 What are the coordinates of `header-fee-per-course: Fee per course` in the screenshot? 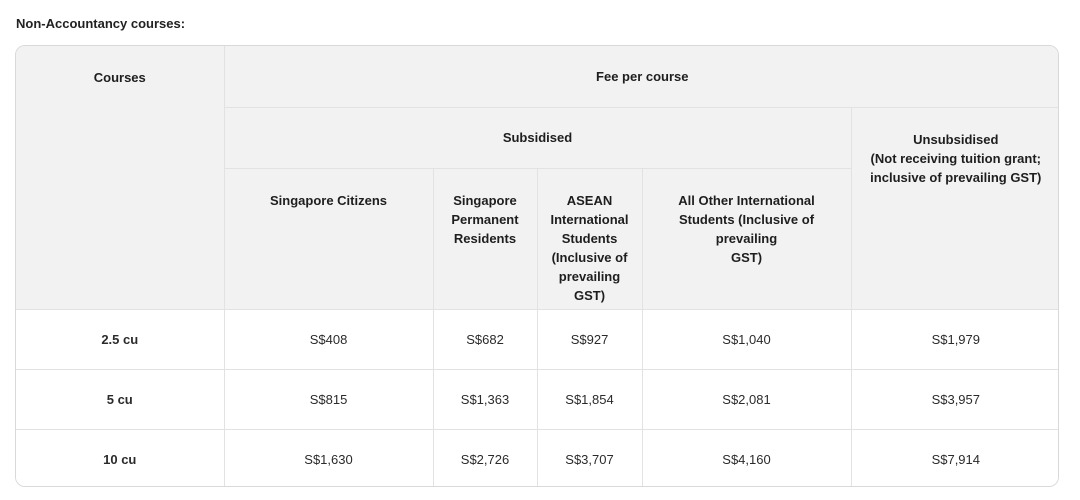 It's located at (640, 77).